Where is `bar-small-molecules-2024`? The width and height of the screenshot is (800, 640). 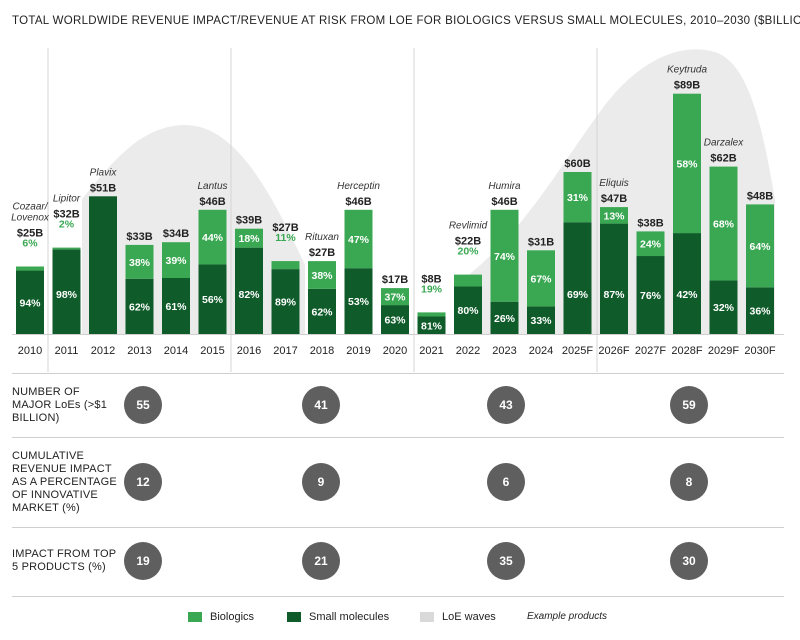 bar-small-molecules-2024 is located at coordinates (541, 320).